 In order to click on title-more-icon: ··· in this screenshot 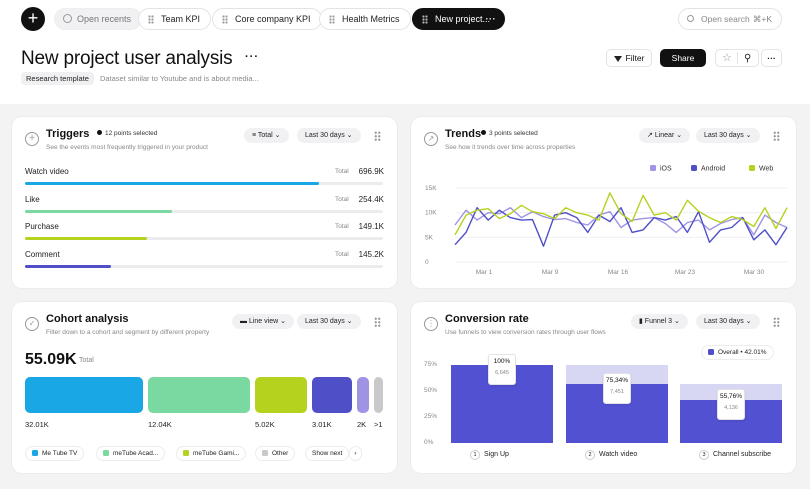, I will do `click(252, 57)`.